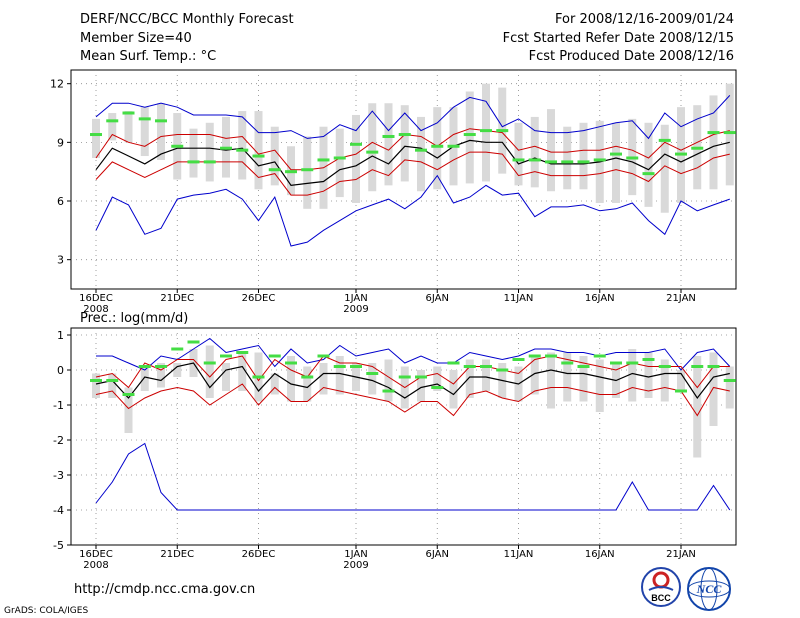 The image size is (800, 618). What do you see at coordinates (600, 554) in the screenshot?
I see `precipitation-xtick-label: 16JAN` at bounding box center [600, 554].